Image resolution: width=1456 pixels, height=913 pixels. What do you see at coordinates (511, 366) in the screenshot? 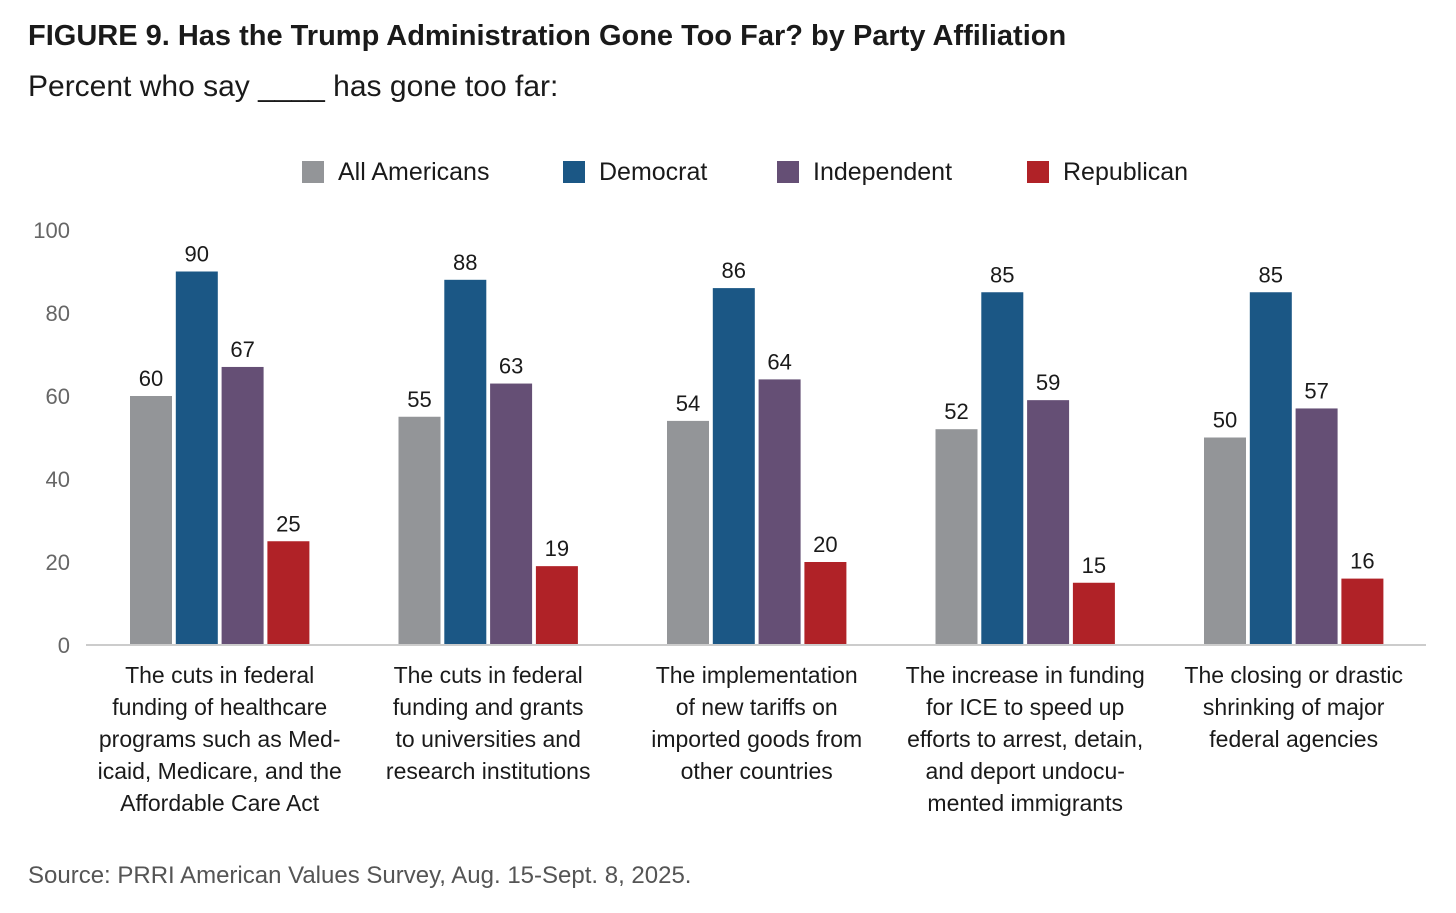
I see `data-label-independent-1: 63` at bounding box center [511, 366].